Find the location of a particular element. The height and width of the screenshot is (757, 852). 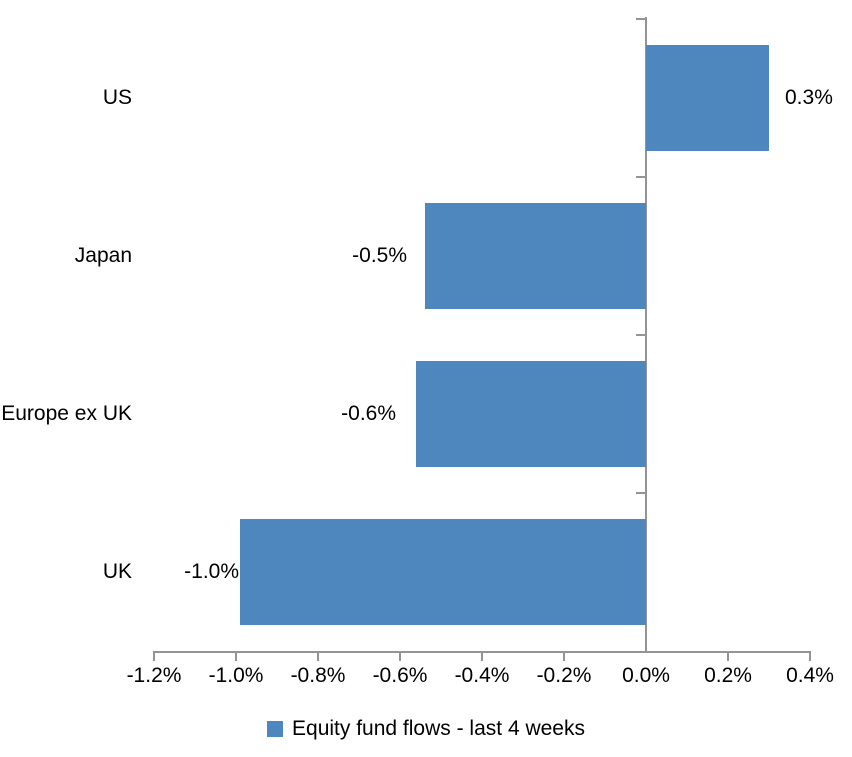

x-axis-tick-label: -0.6% is located at coordinates (400, 675).